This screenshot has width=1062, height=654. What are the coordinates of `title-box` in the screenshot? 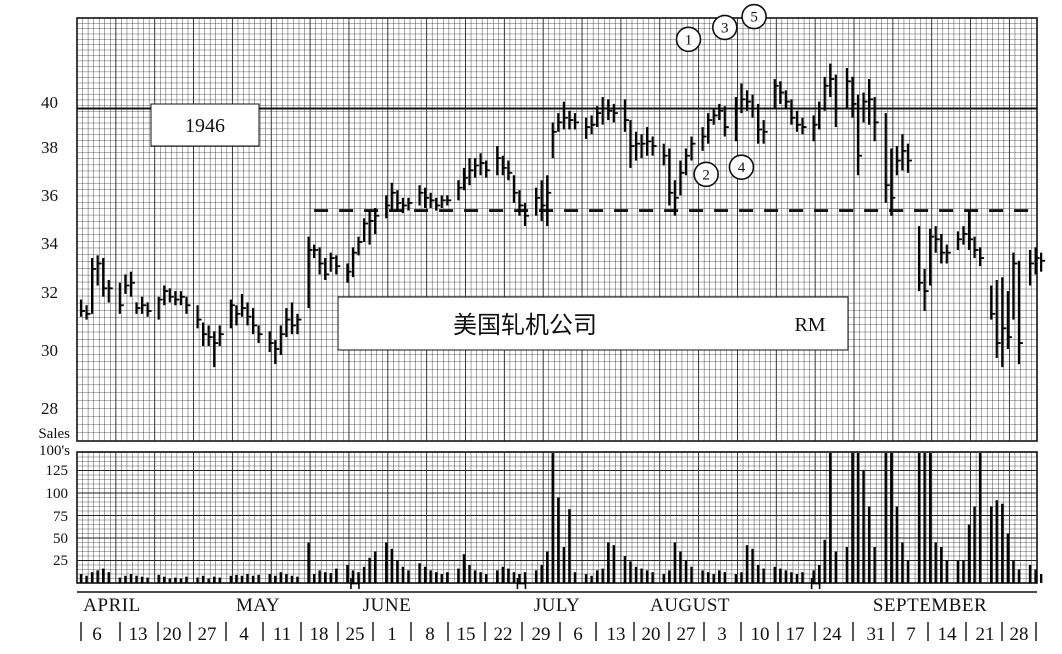 It's located at (593, 323).